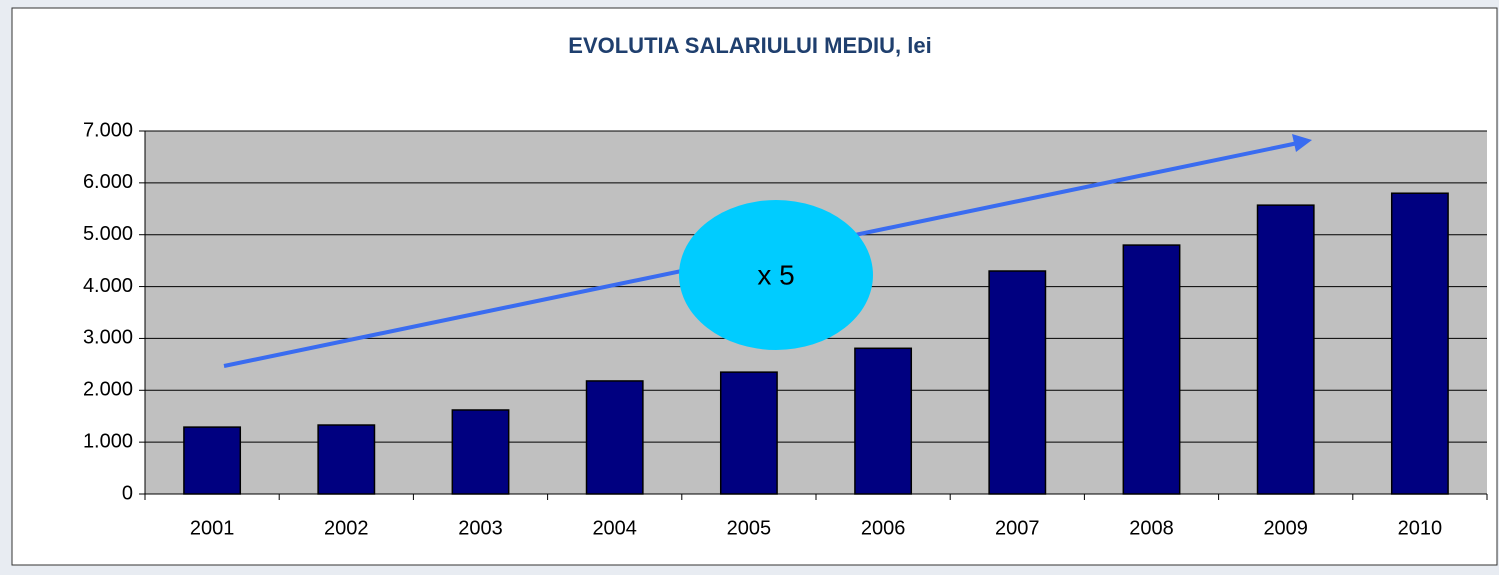 The width and height of the screenshot is (1499, 575). What do you see at coordinates (1302, 143) in the screenshot?
I see `arrow-head` at bounding box center [1302, 143].